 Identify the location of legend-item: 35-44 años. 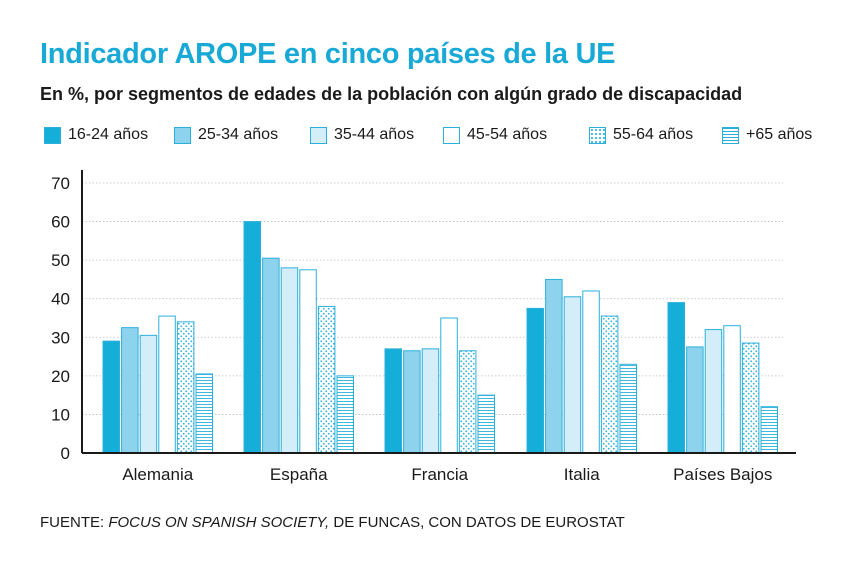
(362, 135).